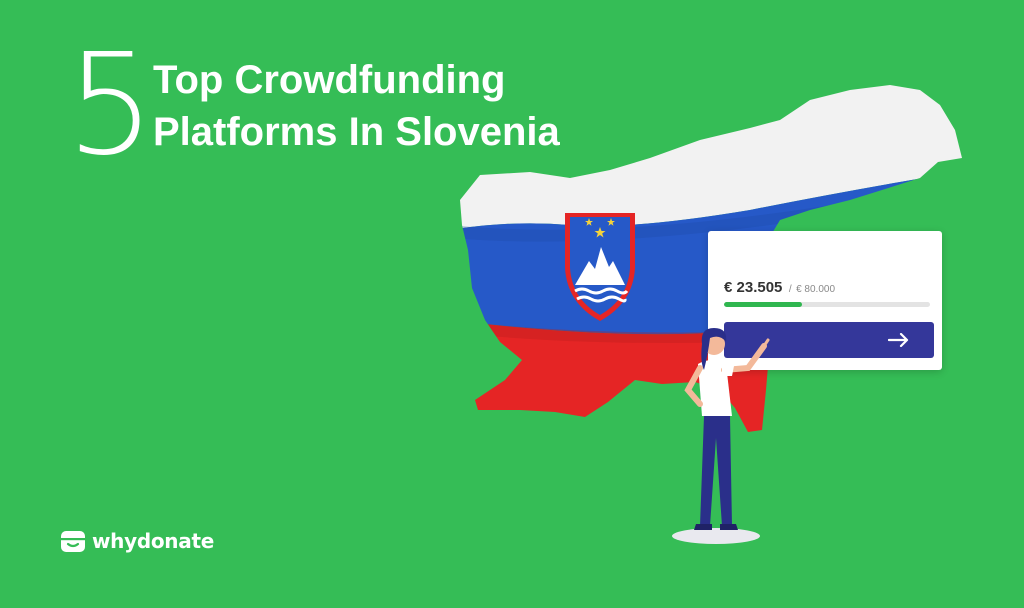  I want to click on whydonate-logo: whydonate, so click(137, 541).